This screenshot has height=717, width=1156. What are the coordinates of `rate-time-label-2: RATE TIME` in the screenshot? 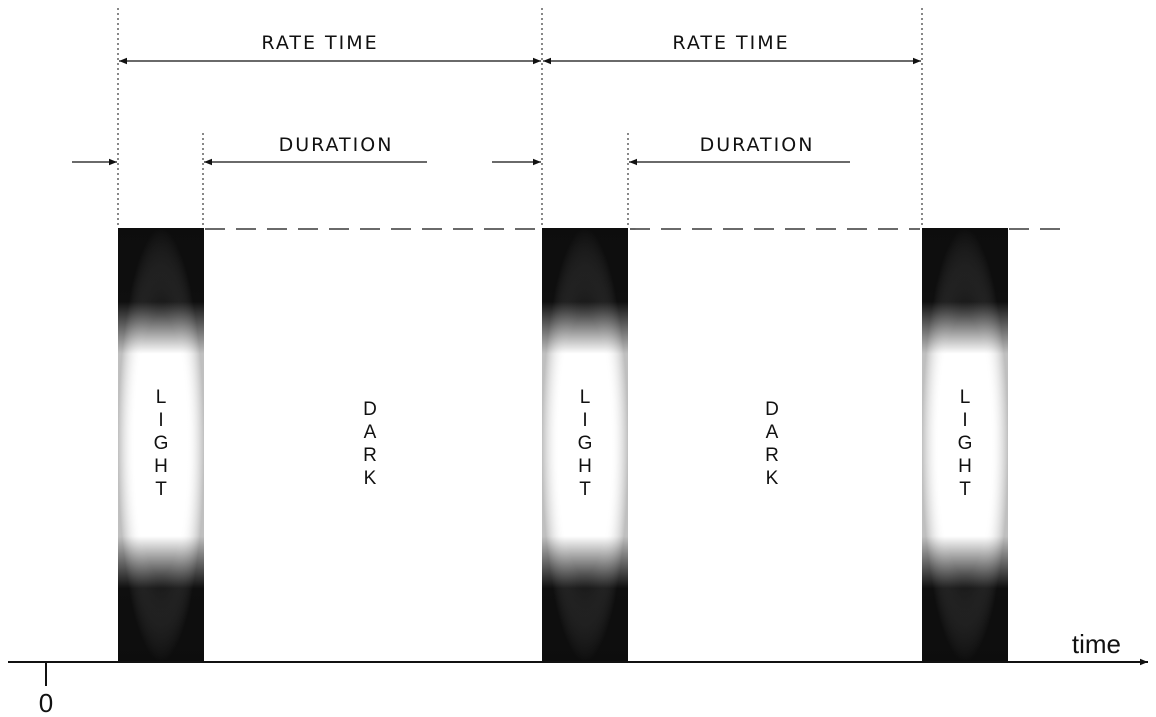 It's located at (730, 43).